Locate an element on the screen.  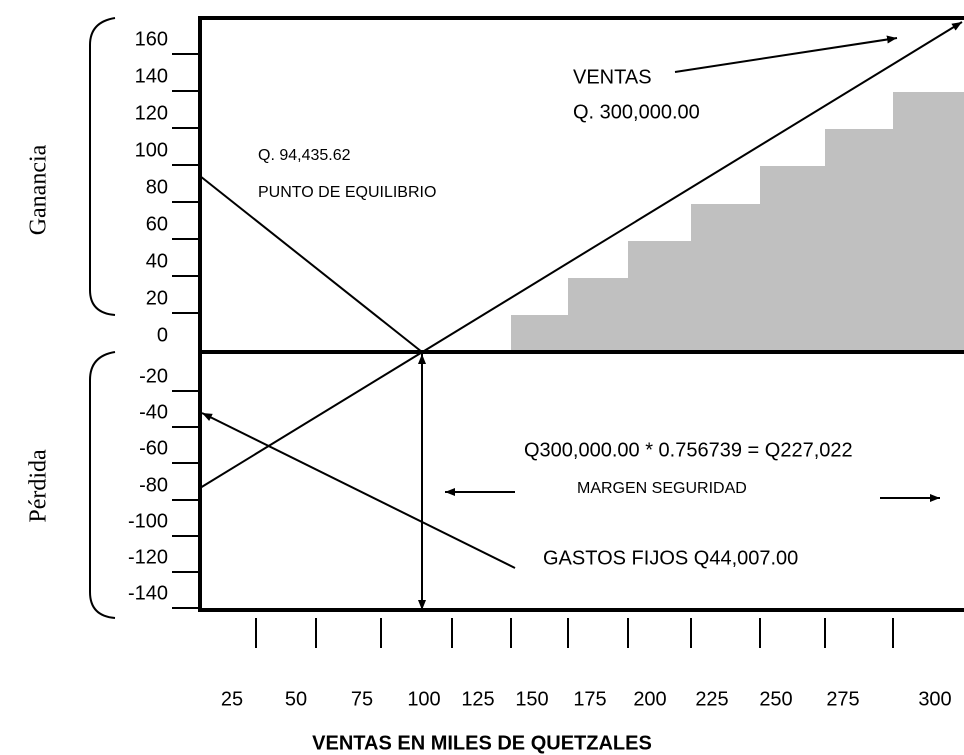
y-tick-label: -80 is located at coordinates (153, 485).